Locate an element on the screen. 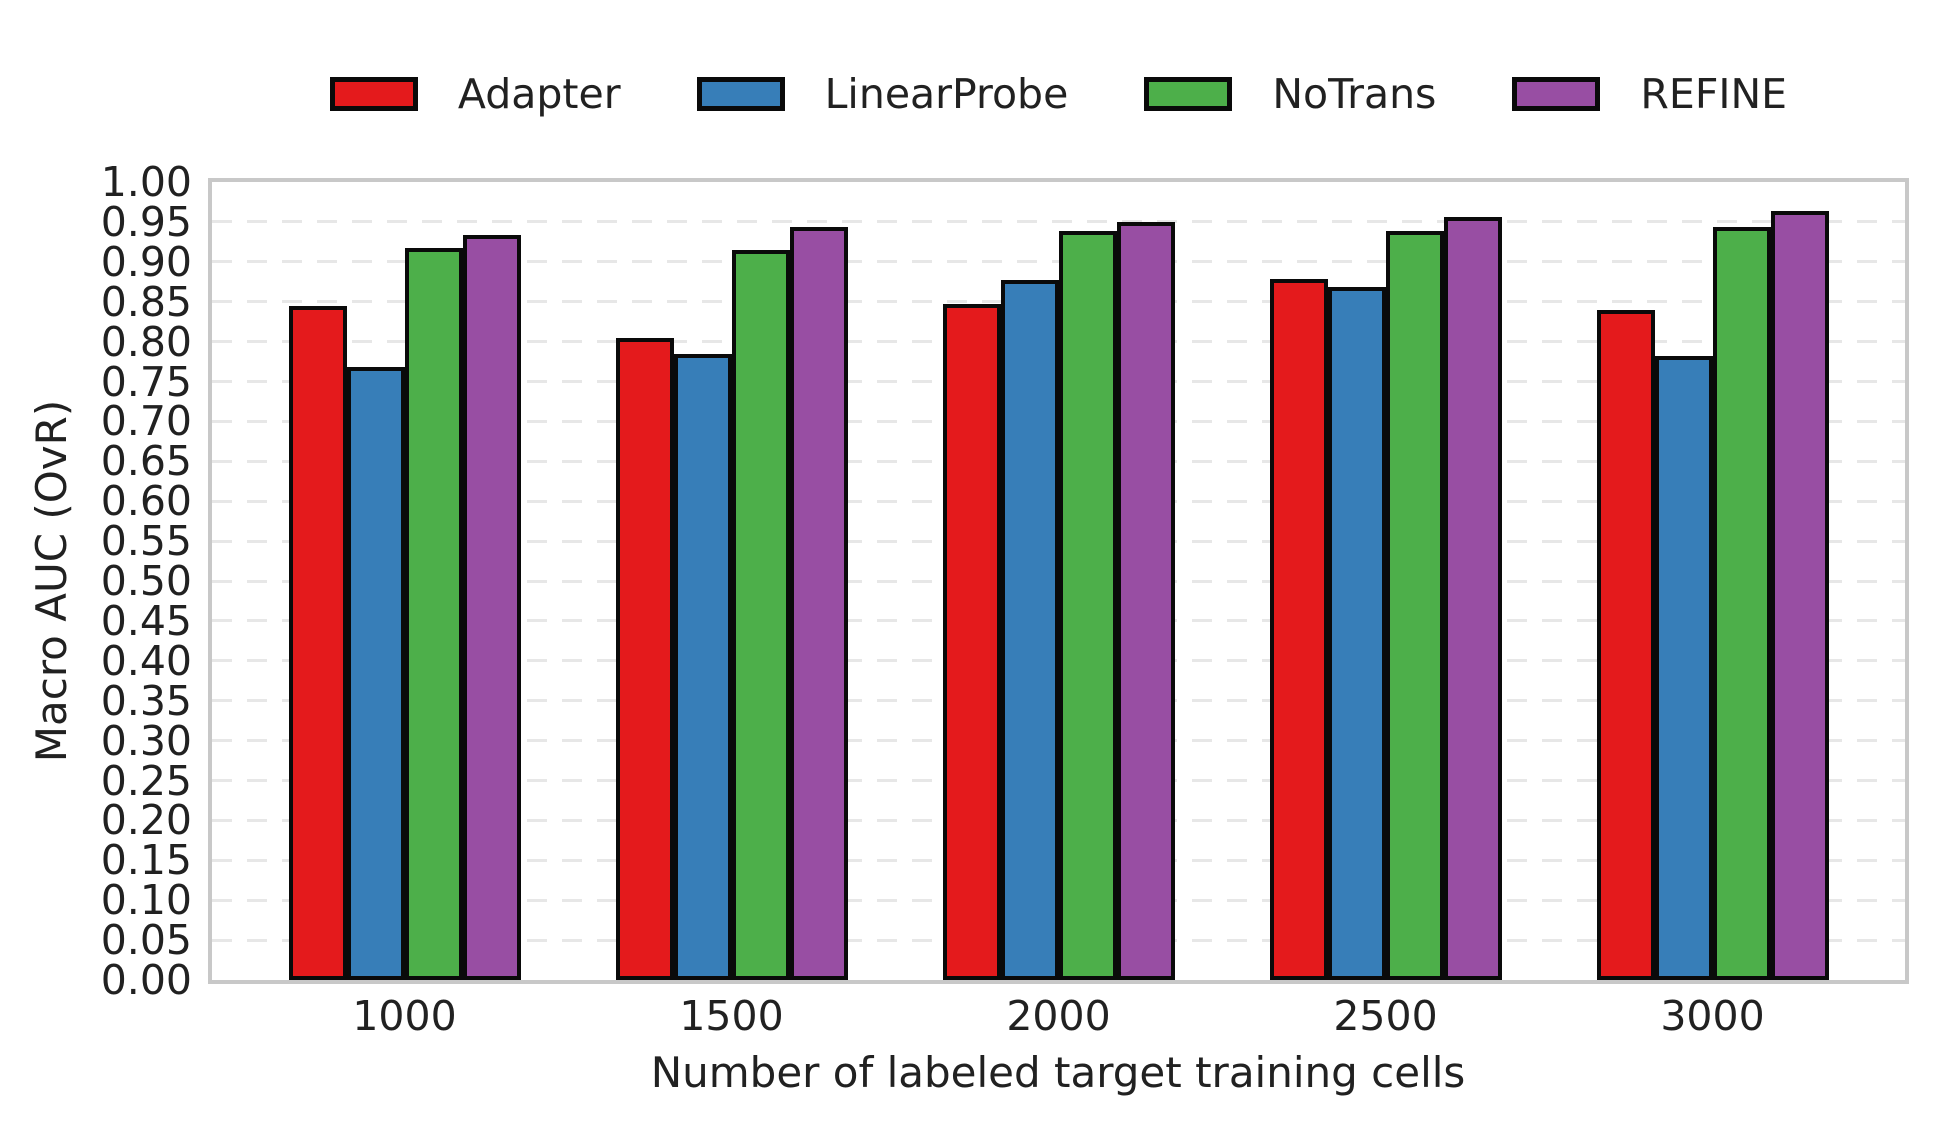 This screenshot has width=1950, height=1140. chart-legend: Adapter LinearProbe NoTrans REFINE is located at coordinates (1058, 94).